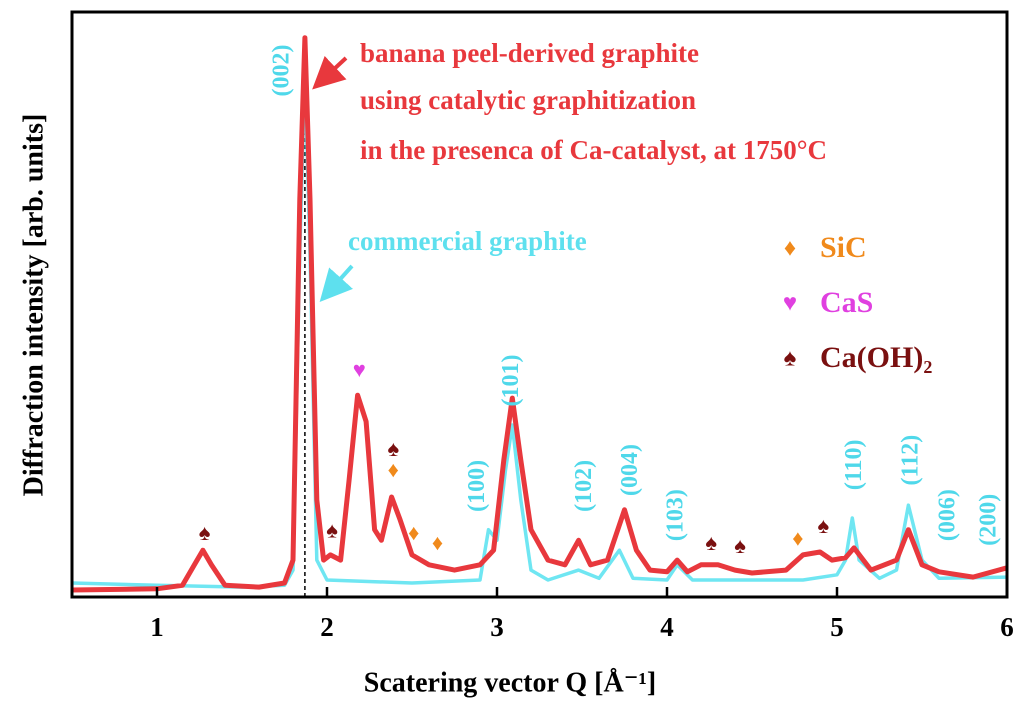  What do you see at coordinates (467, 241) in the screenshot?
I see `commercial-label: commercial graphite` at bounding box center [467, 241].